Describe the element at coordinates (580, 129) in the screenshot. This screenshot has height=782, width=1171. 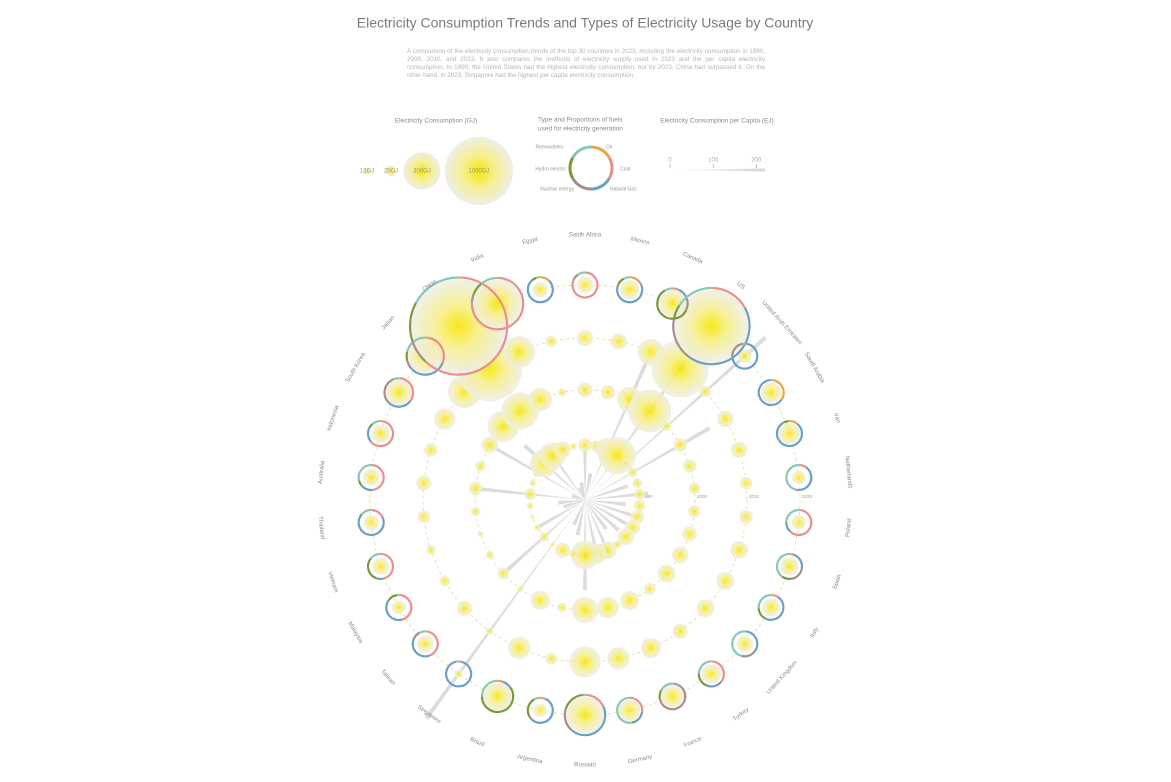
I see `fuel-legend-title: used for electricity generation` at that location.